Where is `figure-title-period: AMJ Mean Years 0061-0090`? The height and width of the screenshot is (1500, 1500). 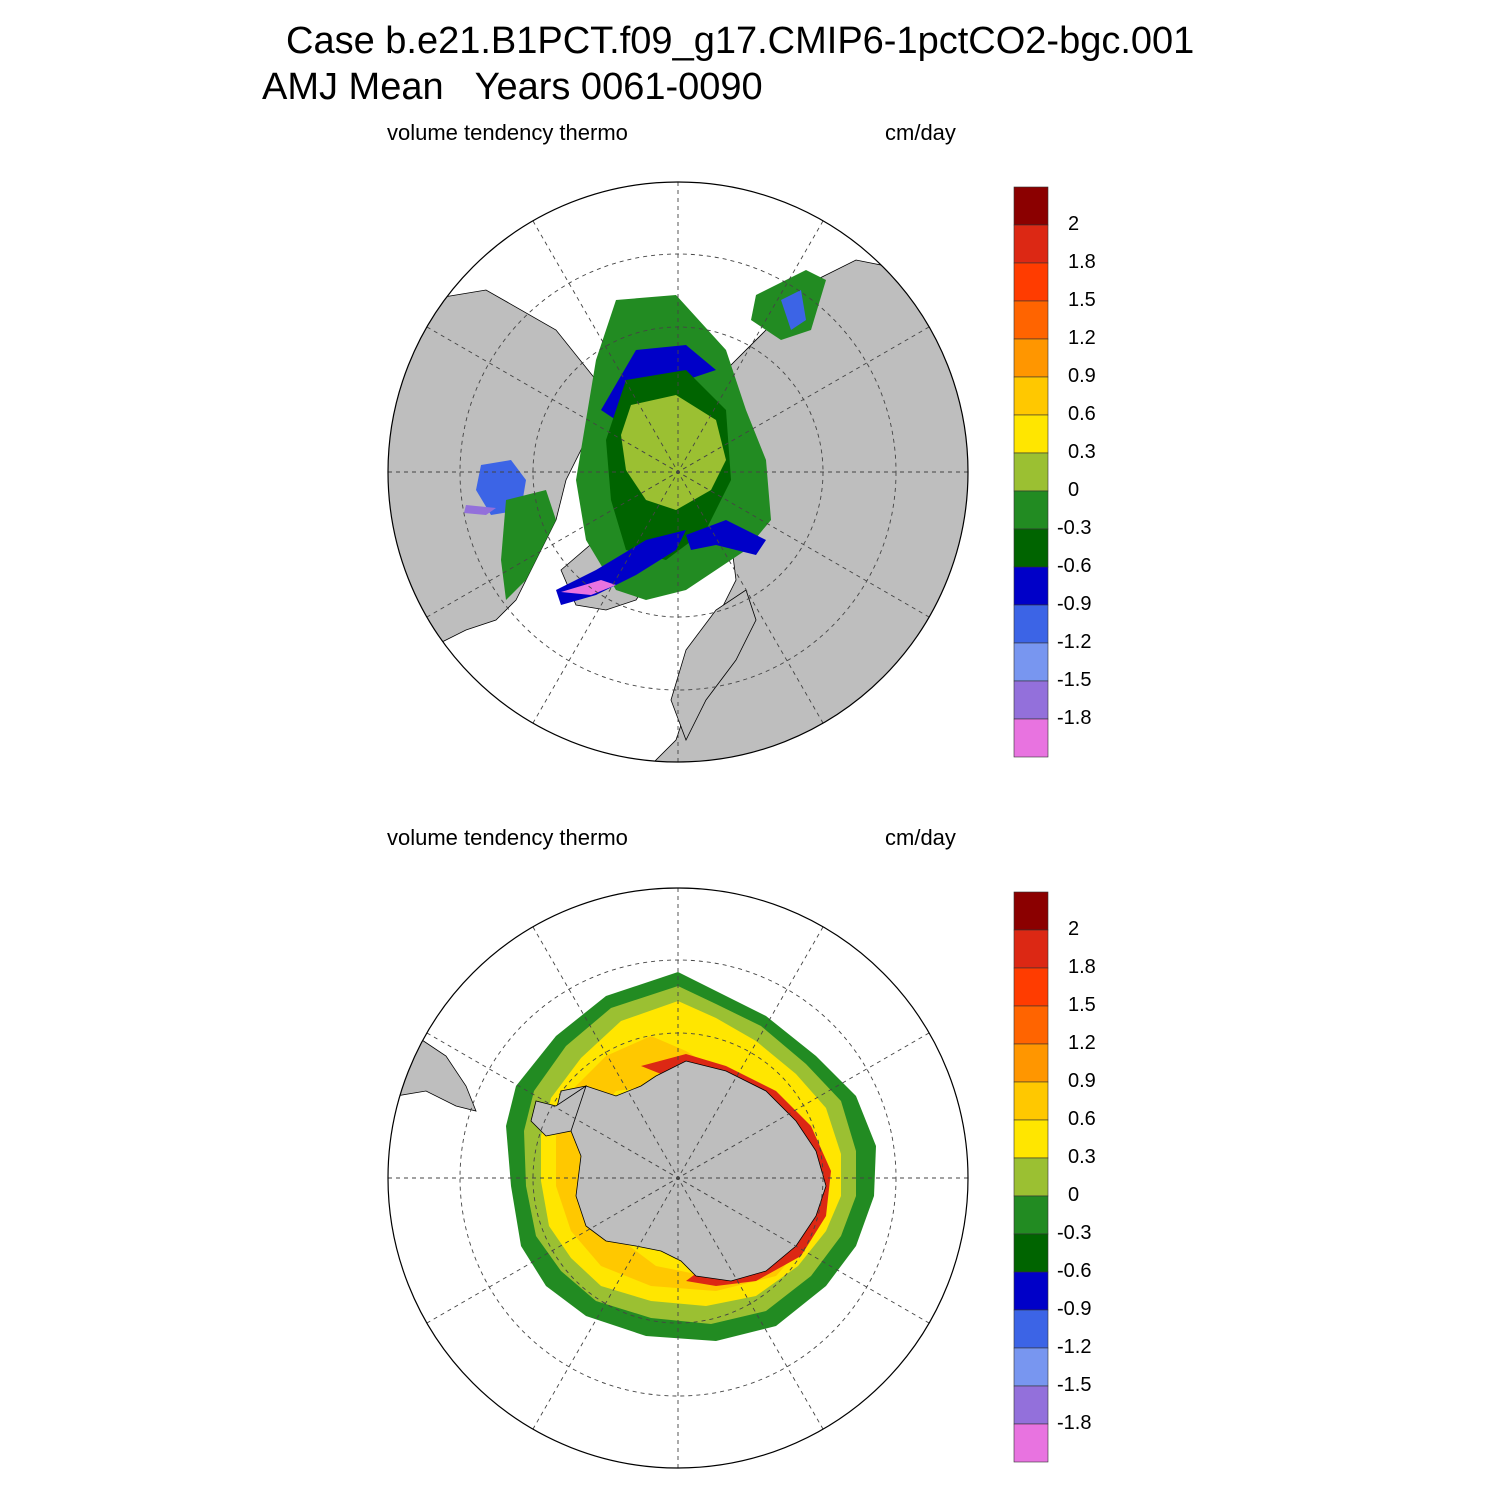
figure-title-period: AMJ Mean Years 0061-0090 is located at coordinates (512, 87).